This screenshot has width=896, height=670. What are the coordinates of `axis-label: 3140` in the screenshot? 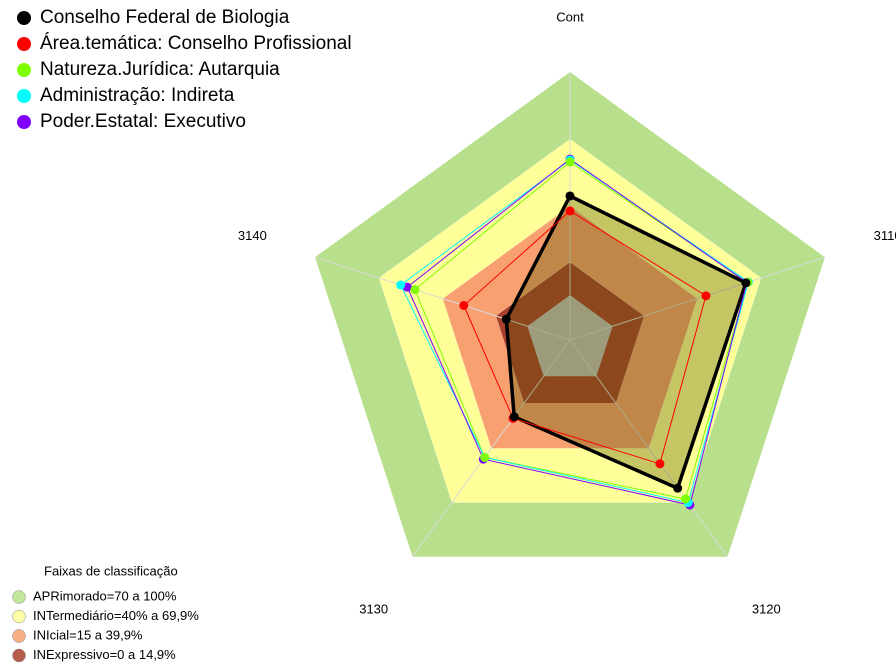 It's located at (252, 235).